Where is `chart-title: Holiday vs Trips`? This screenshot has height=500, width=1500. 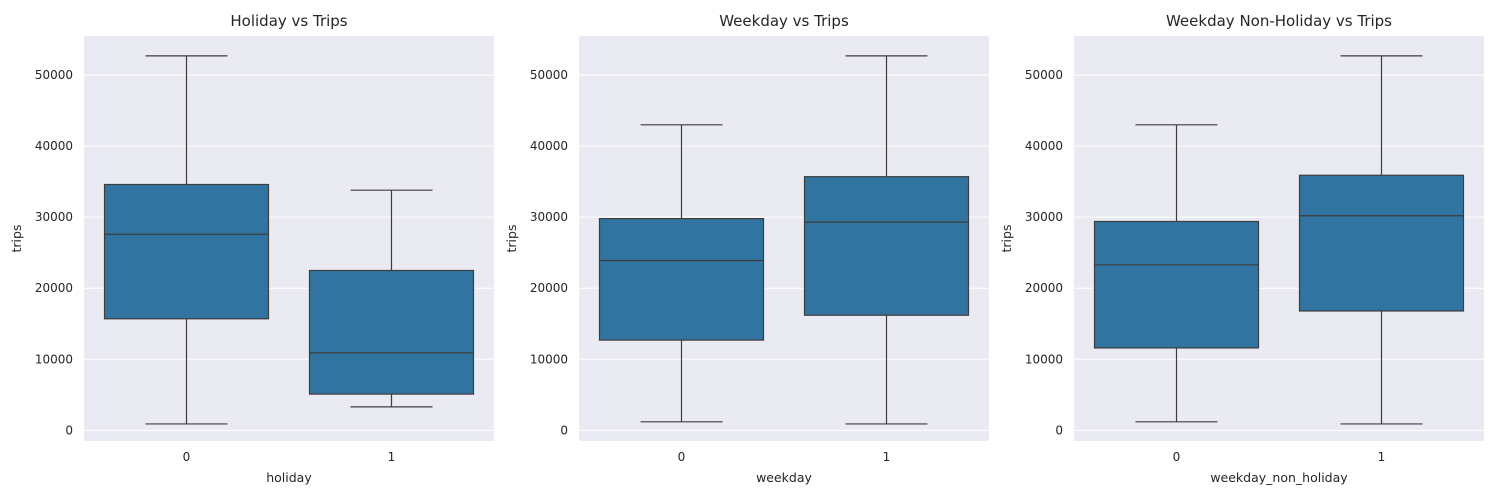 chart-title: Holiday vs Trips is located at coordinates (288, 21).